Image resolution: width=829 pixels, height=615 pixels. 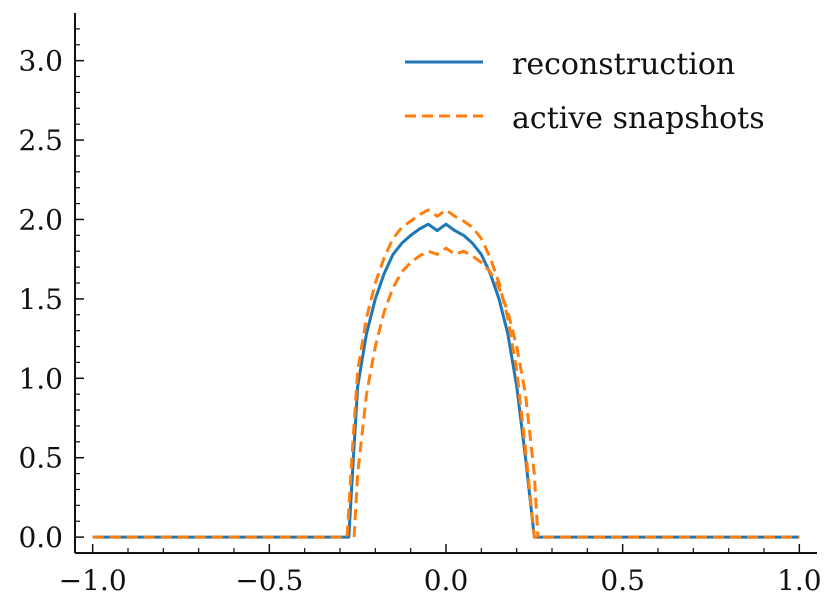 I want to click on y-tick-label: 1.5, so click(x=40, y=299).